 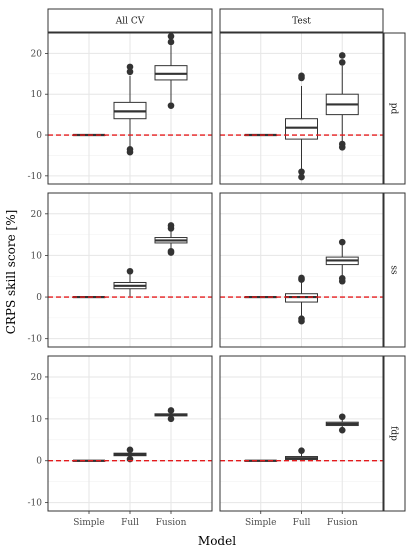 What do you see at coordinates (217, 541) in the screenshot?
I see `x-axis-title: Model` at bounding box center [217, 541].